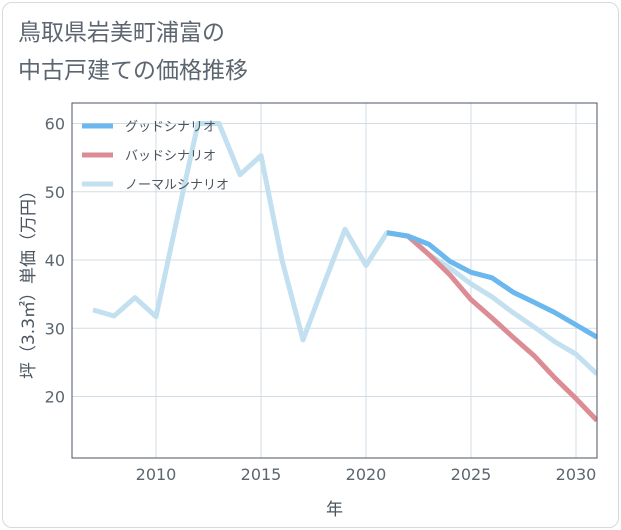  What do you see at coordinates (170, 156) in the screenshot?
I see `legend-label-1: バッドシナリオ` at bounding box center [170, 156].